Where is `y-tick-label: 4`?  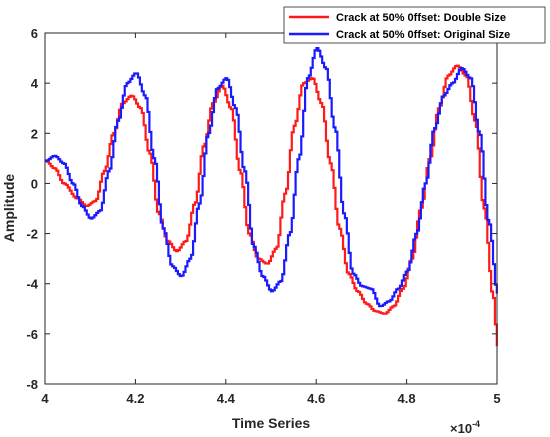
y-tick-label: 4 is located at coordinates (35, 83).